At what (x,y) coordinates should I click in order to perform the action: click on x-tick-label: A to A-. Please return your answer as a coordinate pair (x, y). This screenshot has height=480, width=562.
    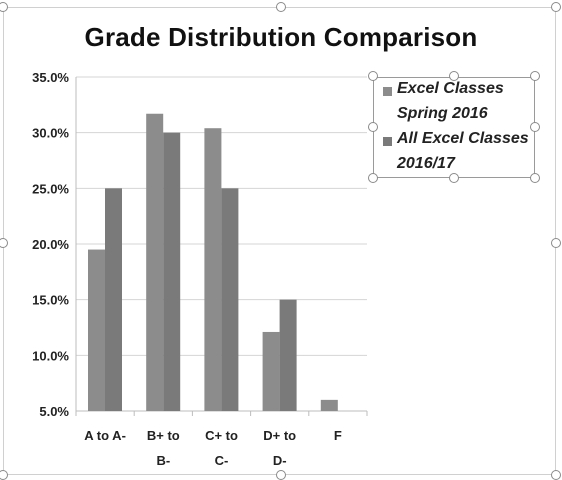
    Looking at the image, I should click on (105, 435).